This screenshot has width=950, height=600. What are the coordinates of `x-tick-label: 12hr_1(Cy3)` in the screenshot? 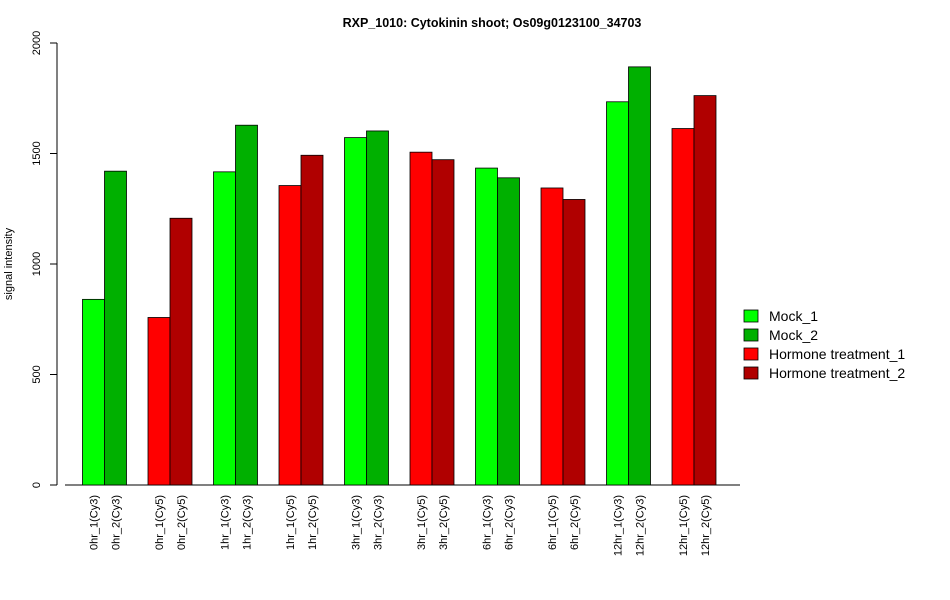 It's located at (619, 525).